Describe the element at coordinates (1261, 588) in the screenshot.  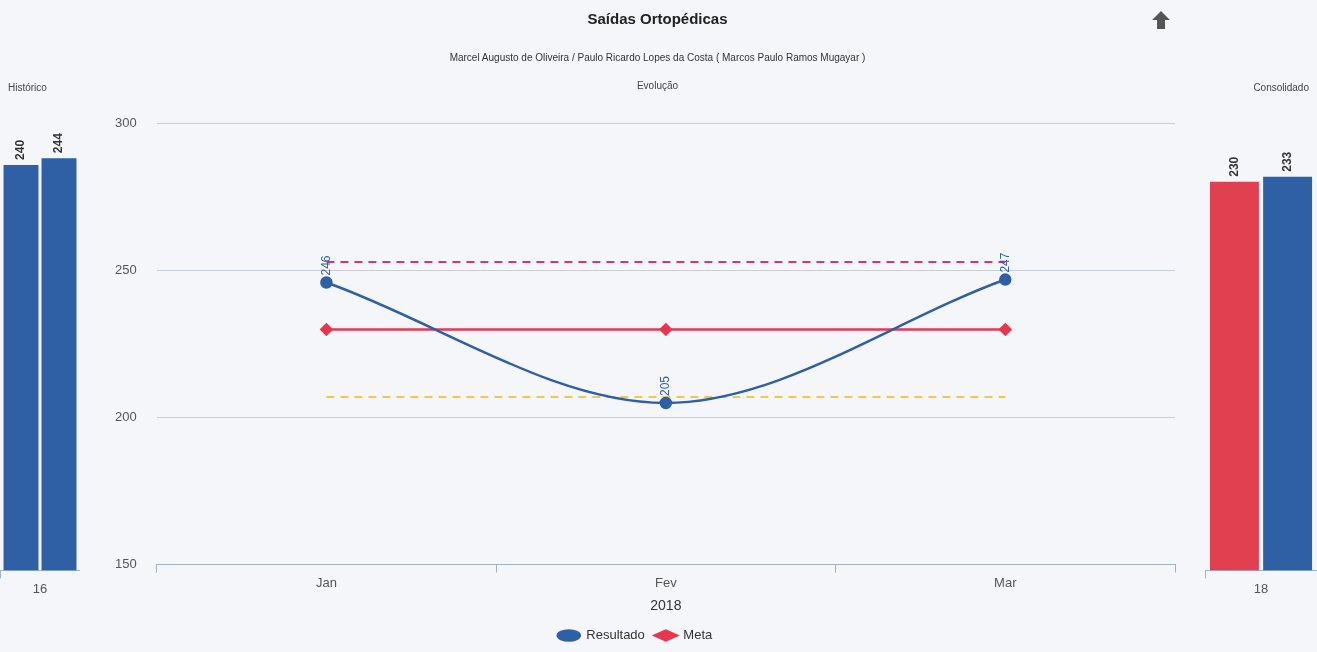
I see `x-tick-label: 18` at that location.